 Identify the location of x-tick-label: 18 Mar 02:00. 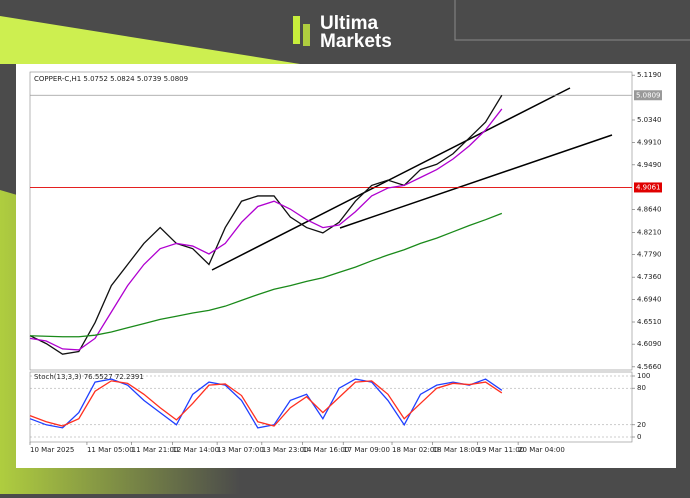
(415, 450).